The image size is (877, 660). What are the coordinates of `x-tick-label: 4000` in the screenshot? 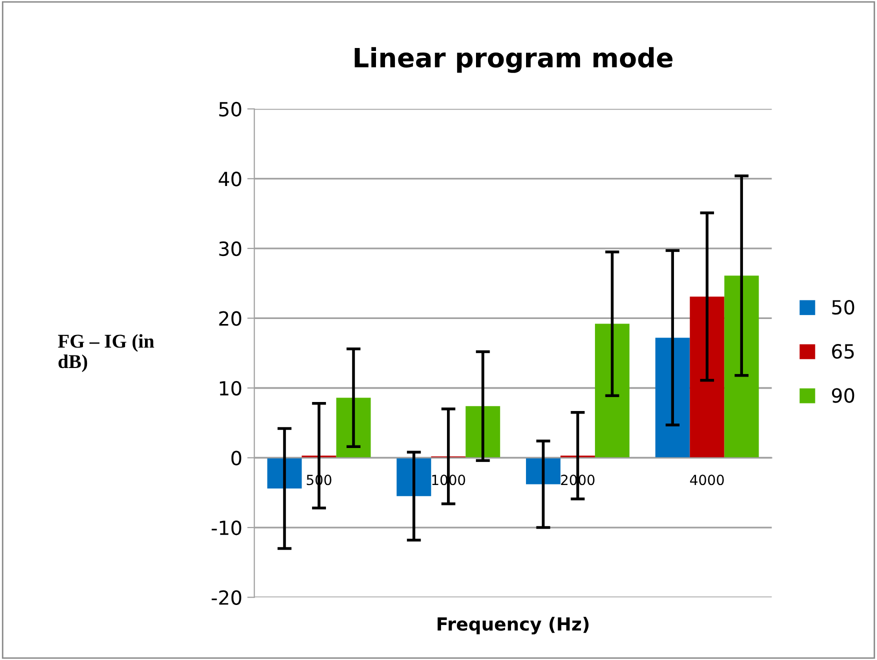 It's located at (707, 480).